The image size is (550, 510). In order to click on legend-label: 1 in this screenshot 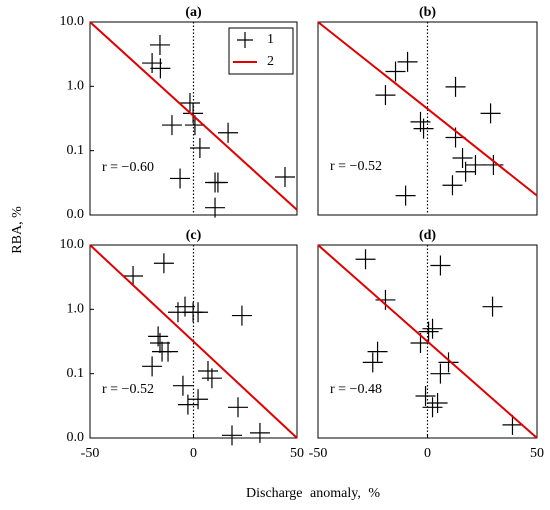, I will do `click(270, 39)`.